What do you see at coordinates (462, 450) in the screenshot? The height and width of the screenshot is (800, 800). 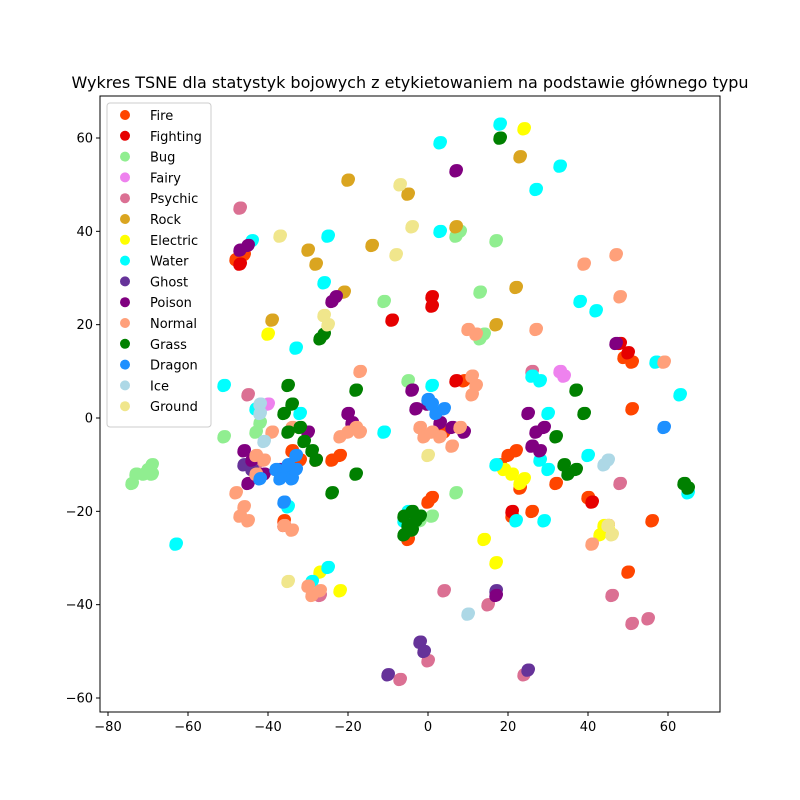 I see `series-dragon` at bounding box center [462, 450].